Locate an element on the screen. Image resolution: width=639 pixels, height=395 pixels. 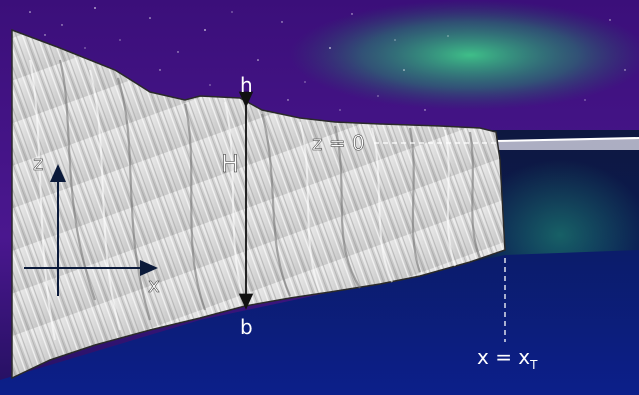
label-xT-sub: T is located at coordinates (533, 365).